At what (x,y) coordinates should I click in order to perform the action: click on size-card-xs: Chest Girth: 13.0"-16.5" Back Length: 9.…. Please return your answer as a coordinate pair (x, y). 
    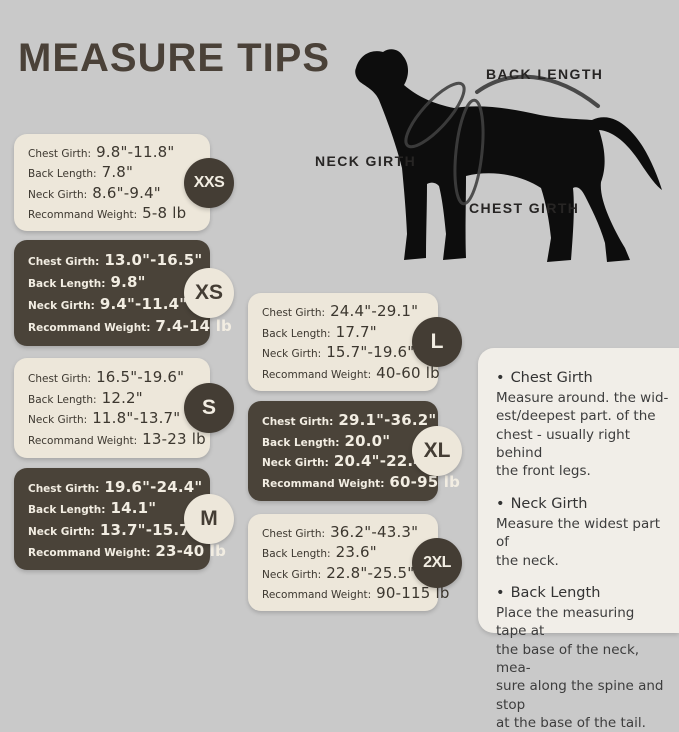
    Looking at the image, I should click on (124, 293).